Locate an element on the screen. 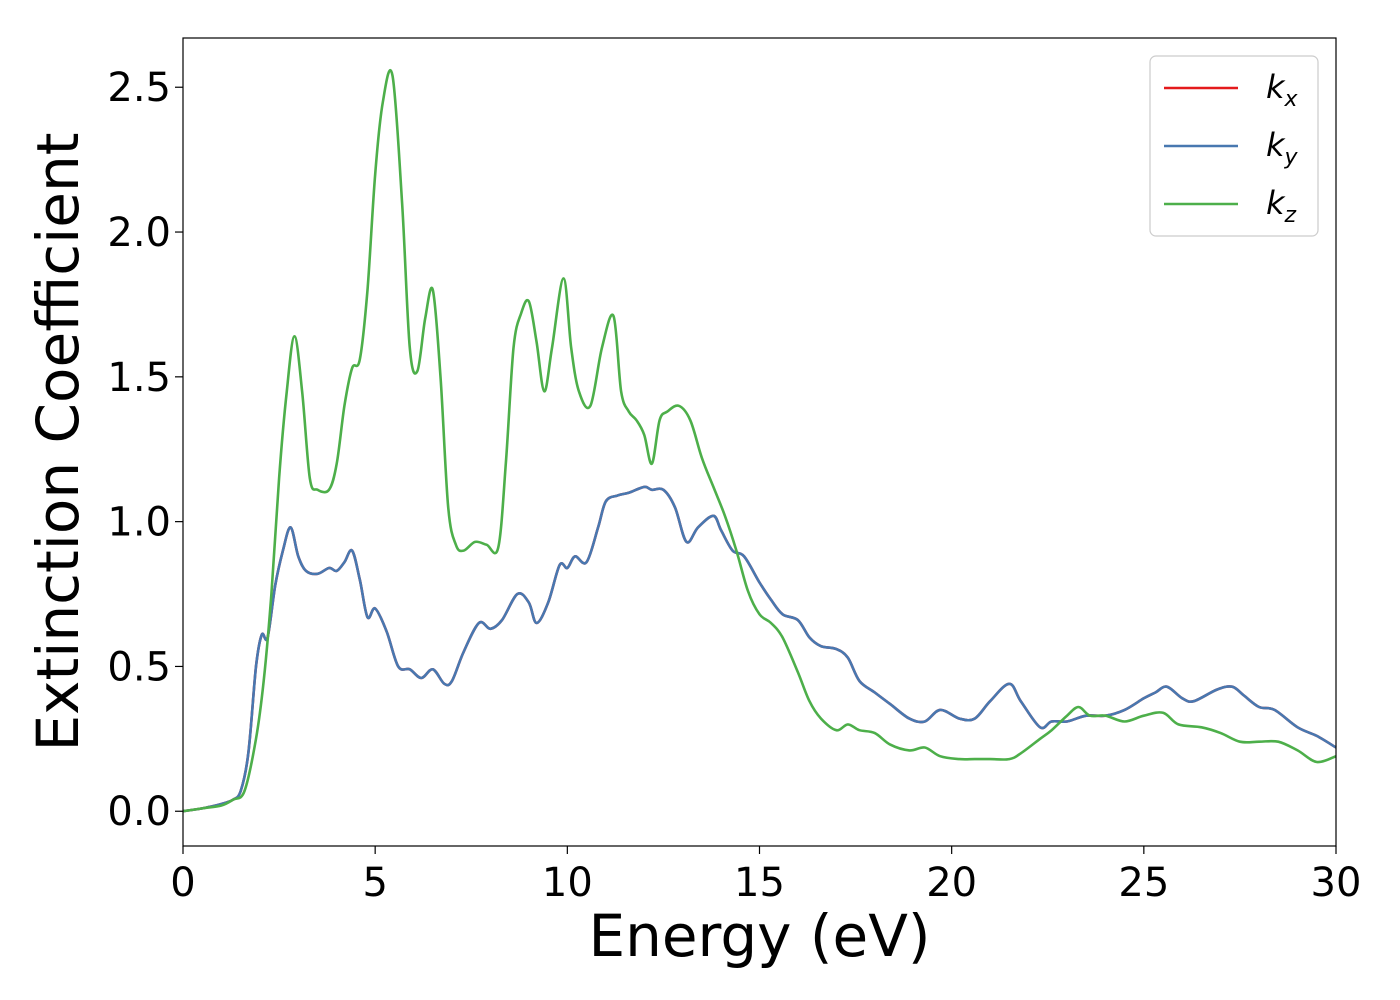  x-tick-label: 15 is located at coordinates (759, 883).